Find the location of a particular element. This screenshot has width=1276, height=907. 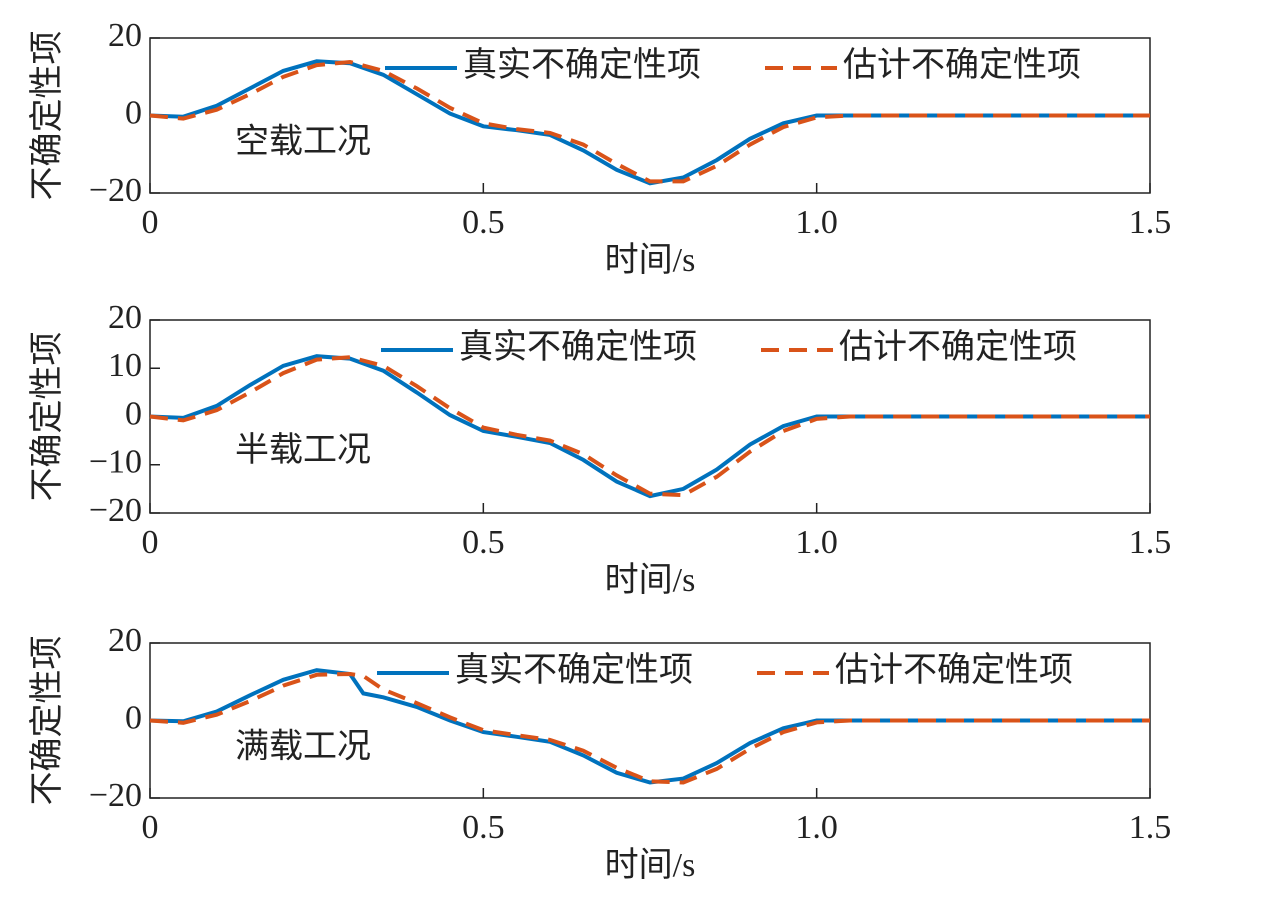

y-tick-label: 10 is located at coordinates (125, 365).